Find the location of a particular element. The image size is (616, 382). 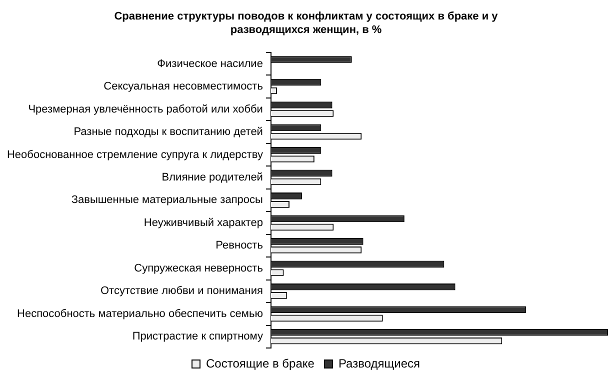

y-tick-label: Ревность is located at coordinates (240, 246).